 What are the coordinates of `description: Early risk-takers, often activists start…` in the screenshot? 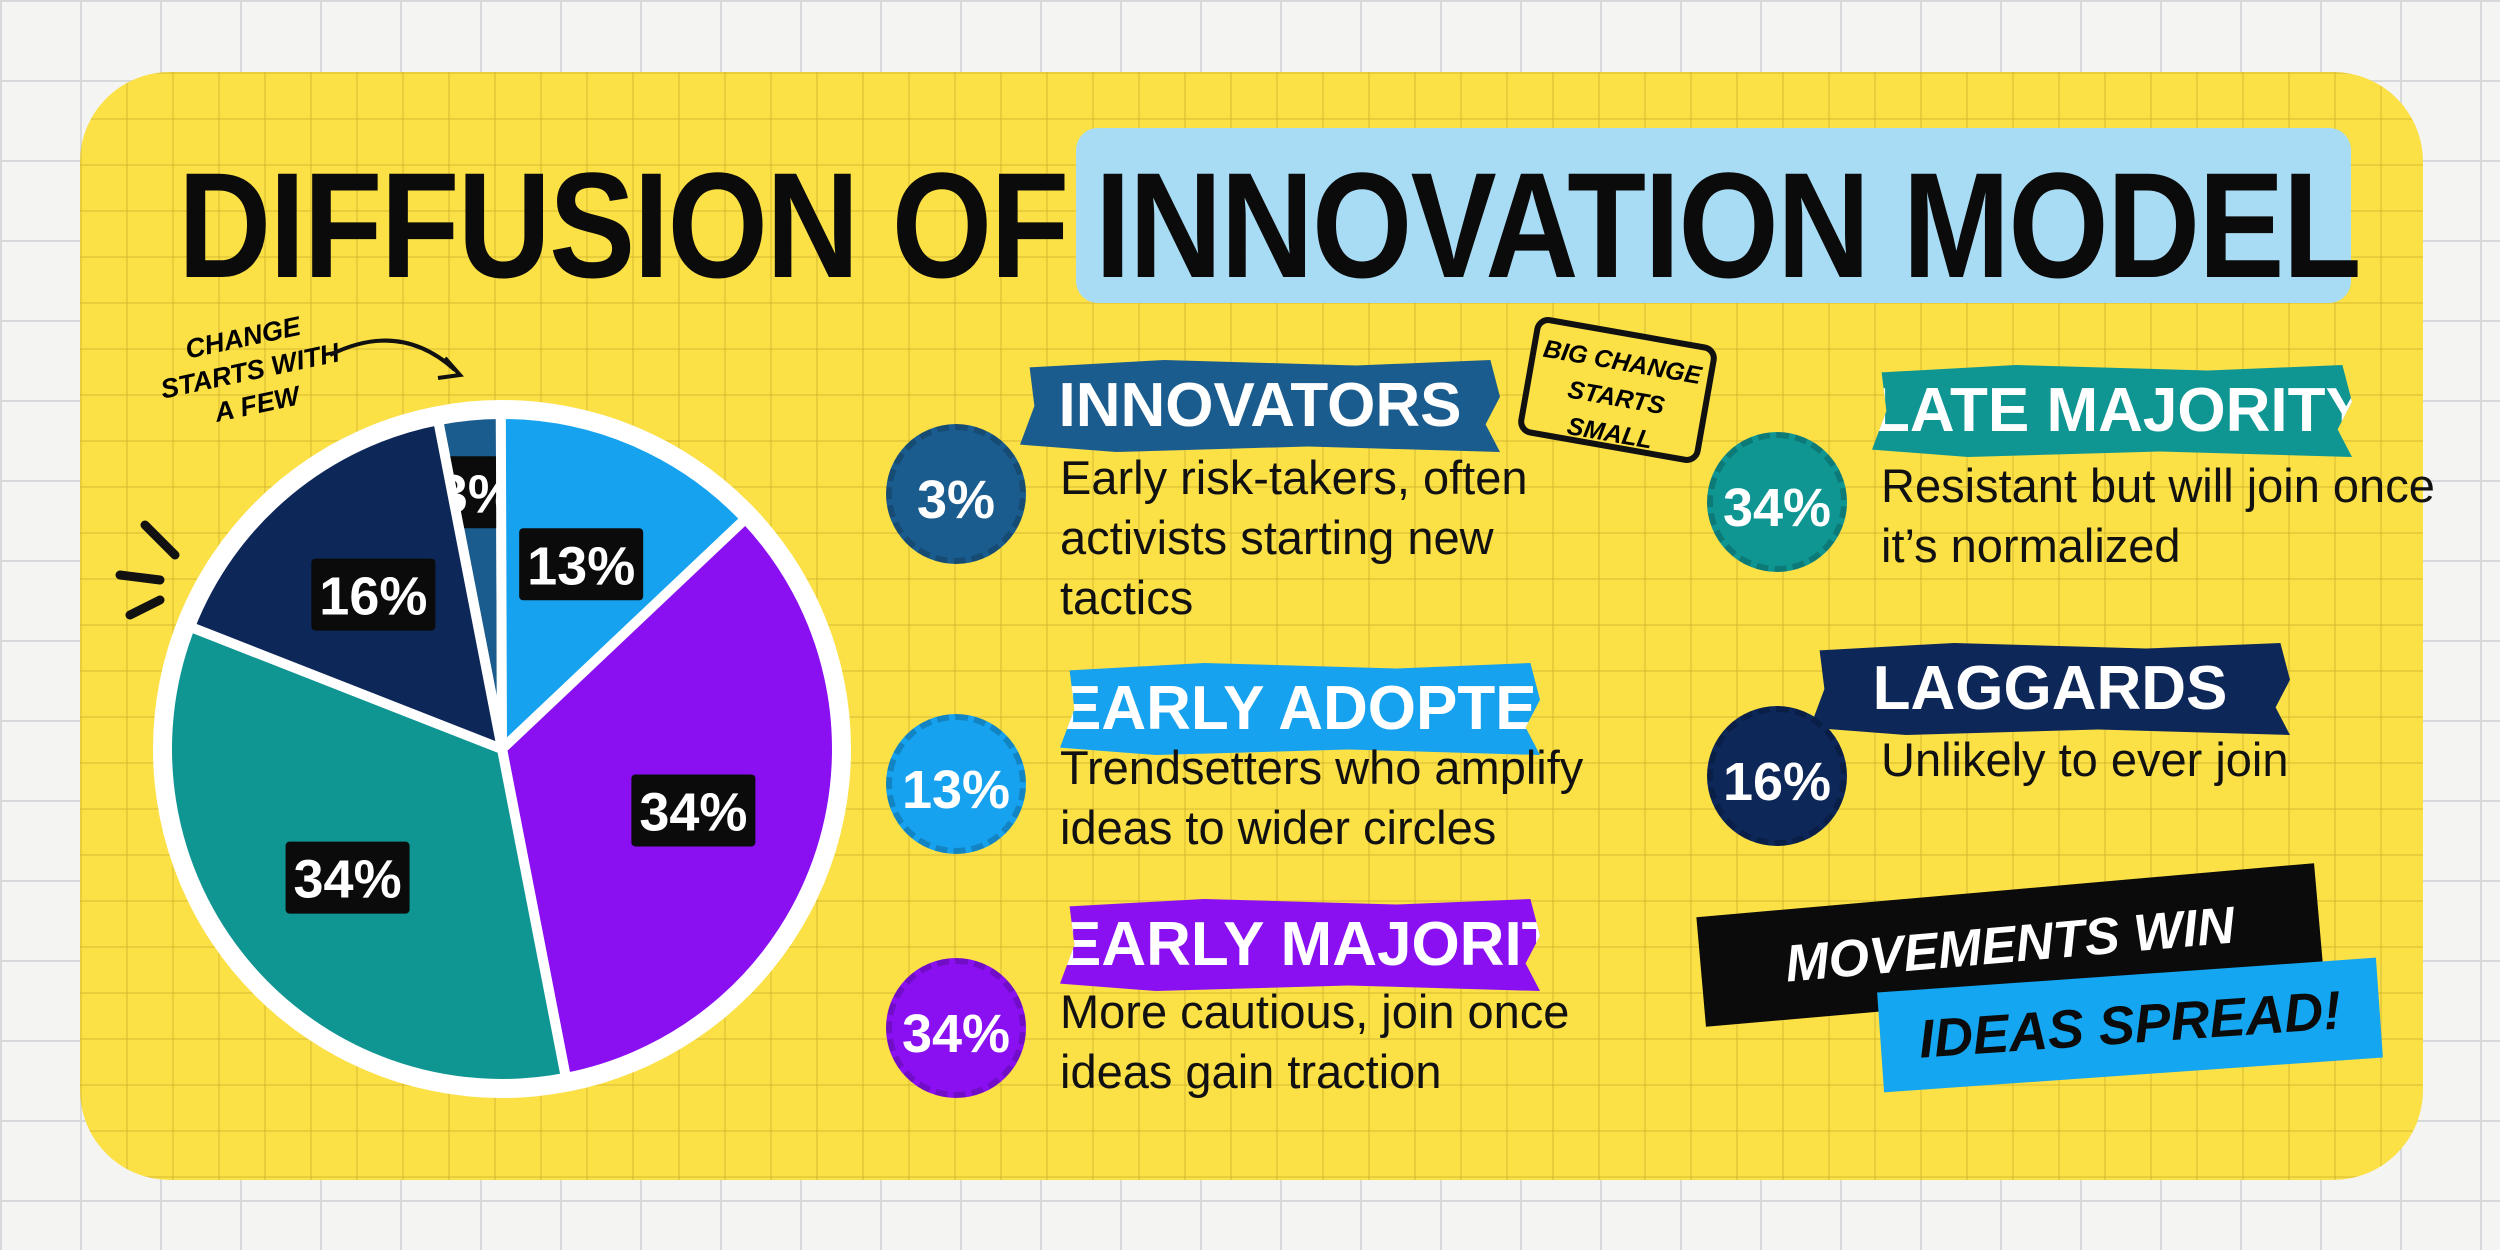 It's located at (1294, 537).